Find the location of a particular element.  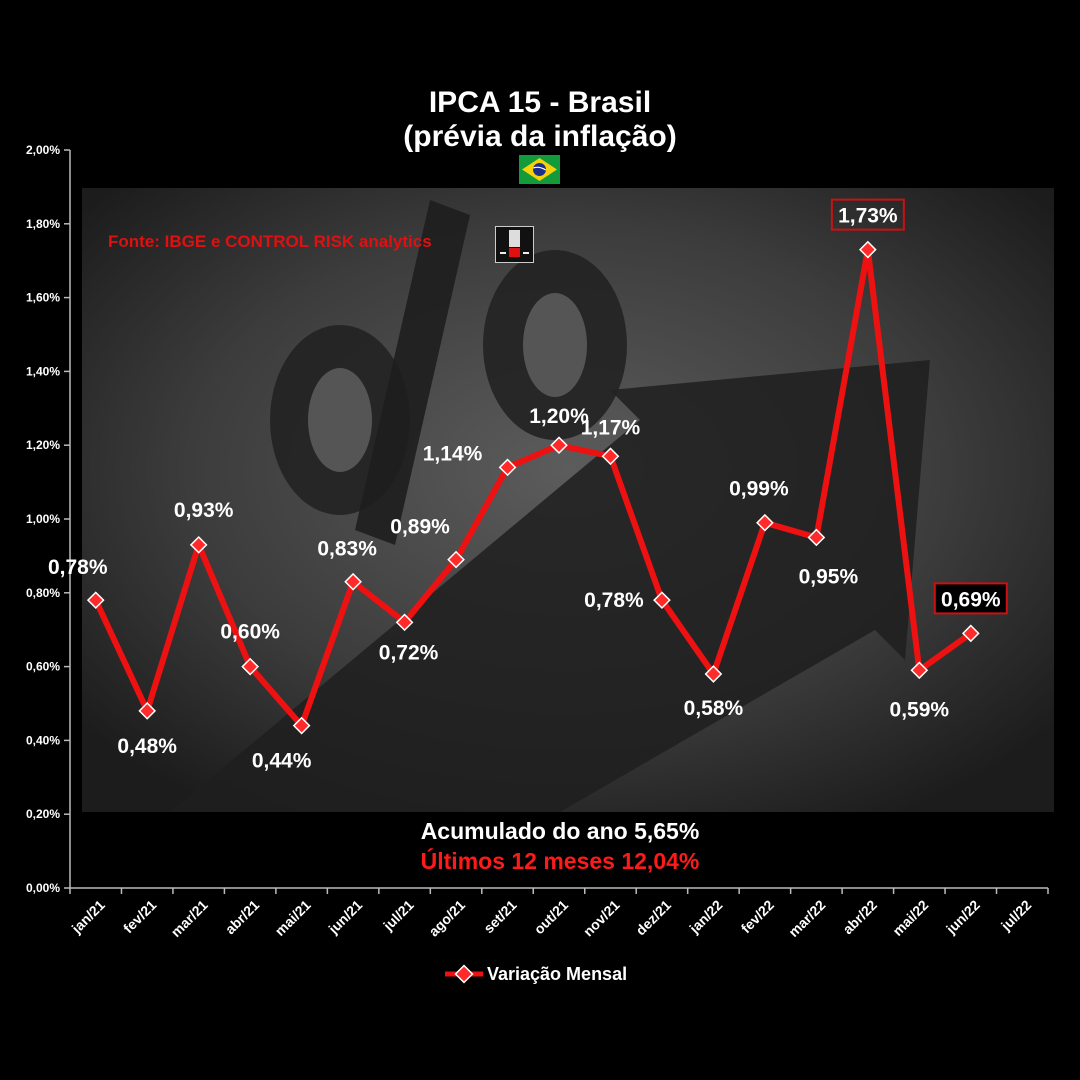

legend-line-marker-icon is located at coordinates (464, 974).